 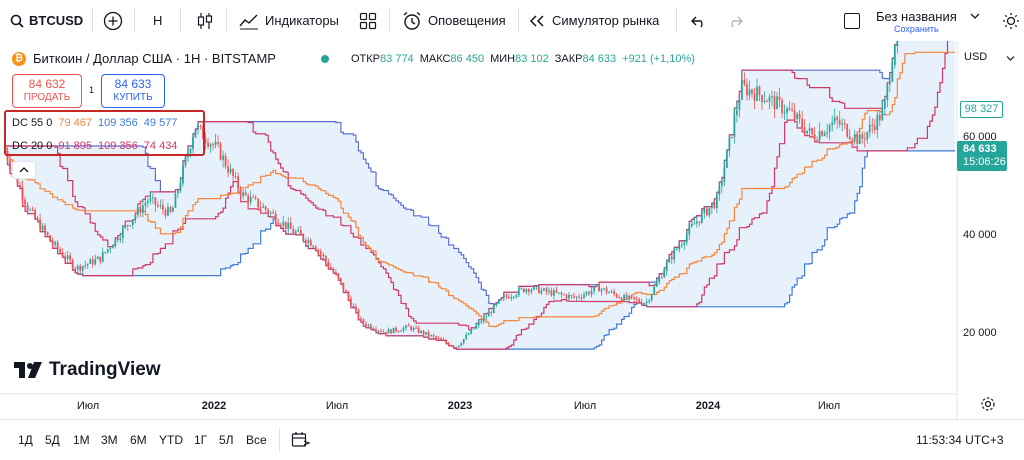 What do you see at coordinates (171, 440) in the screenshot?
I see `range-ytd: YTD` at bounding box center [171, 440].